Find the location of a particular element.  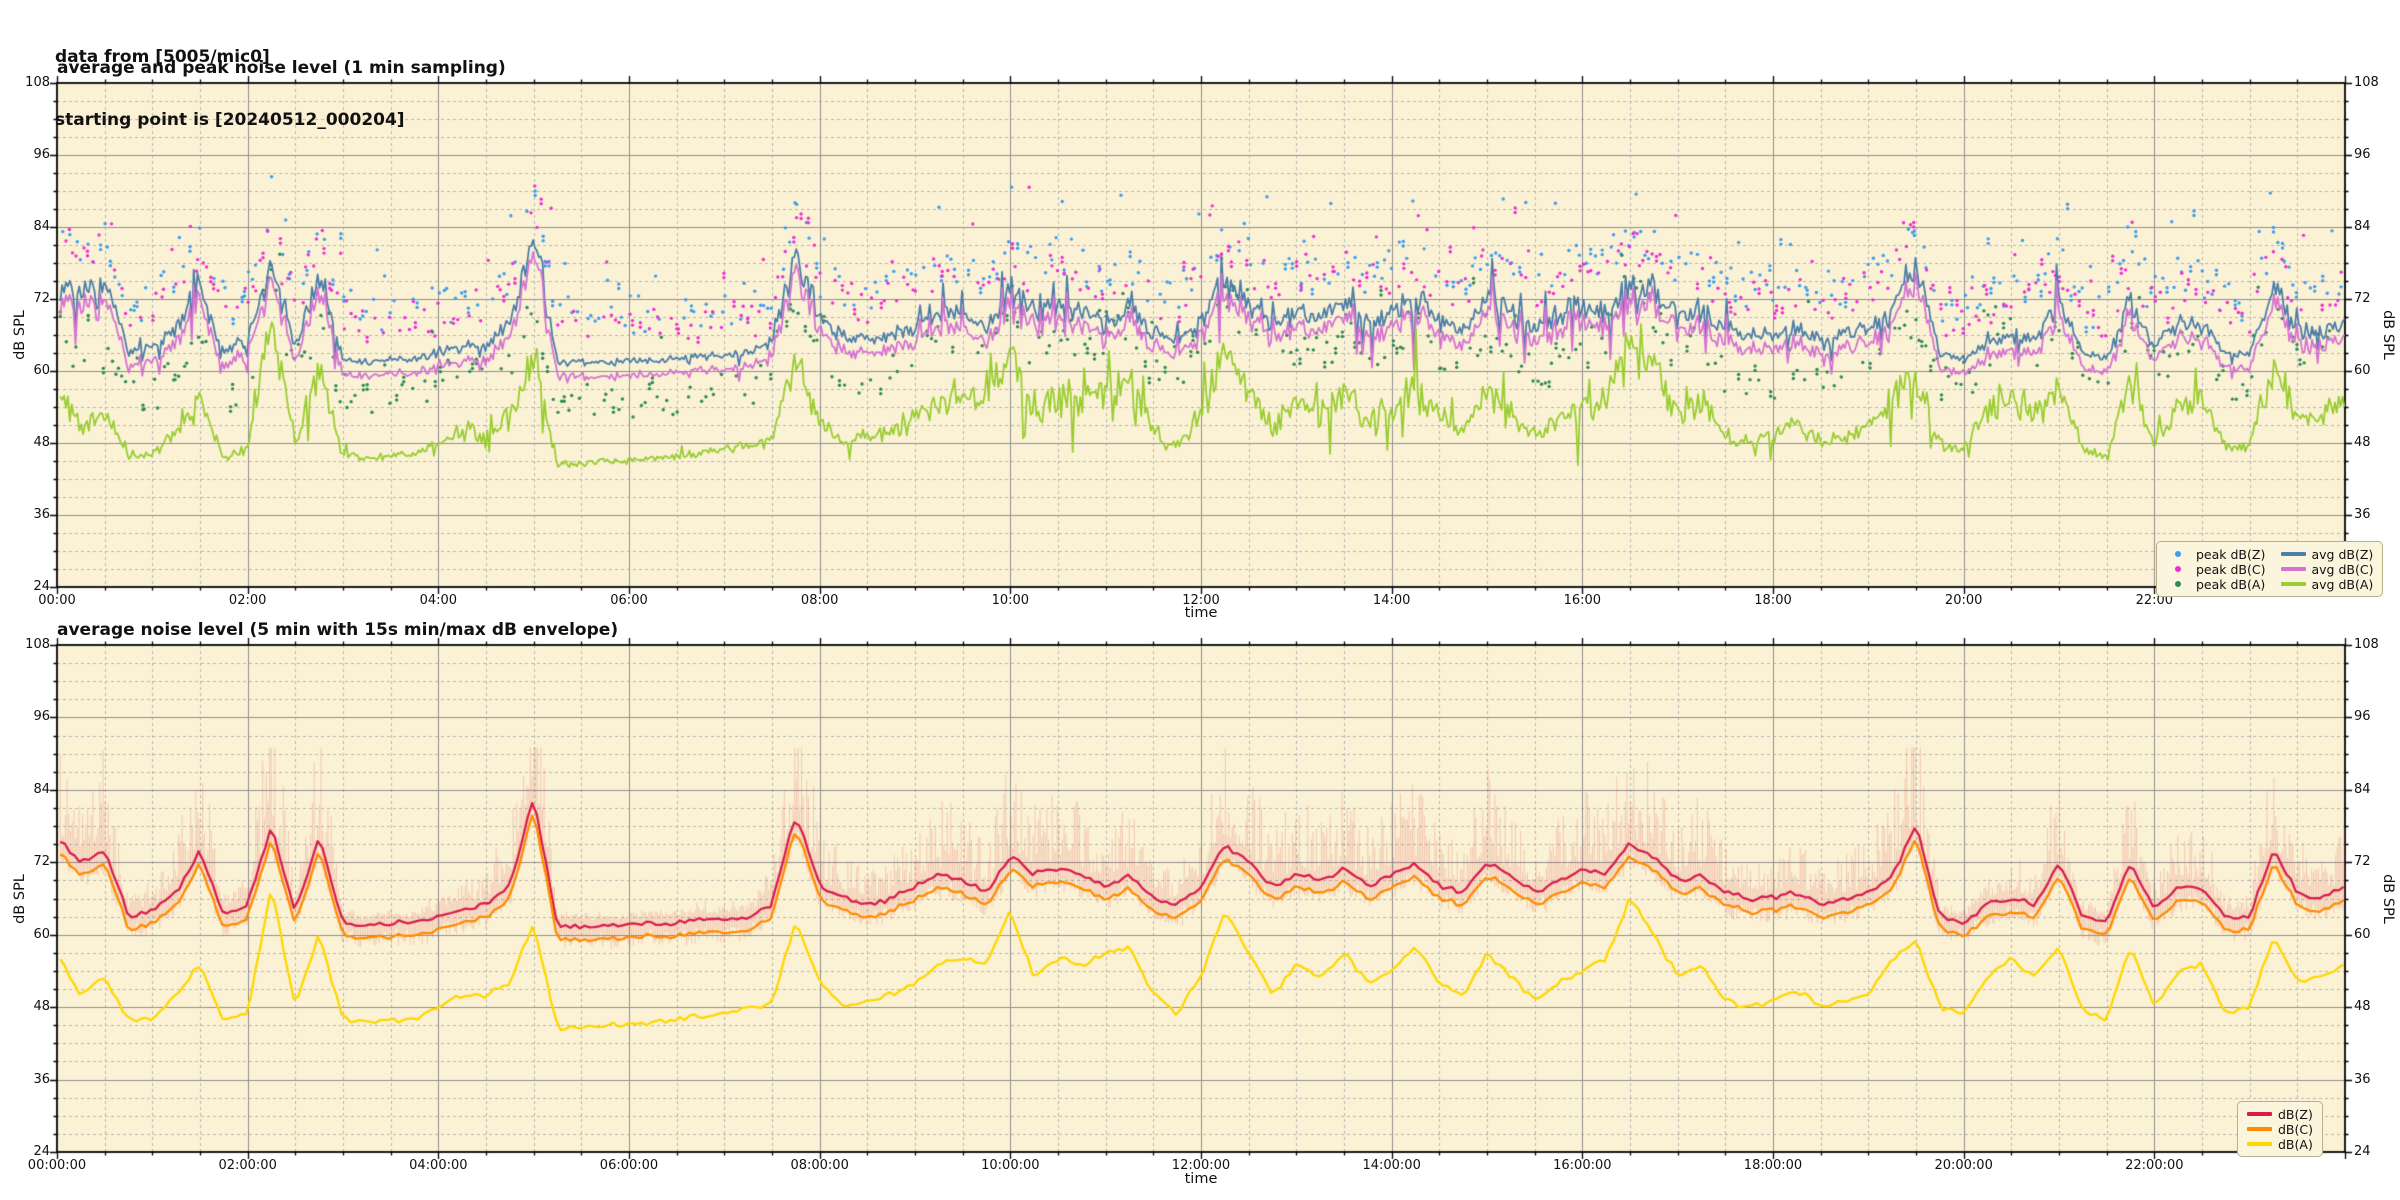

top-chart-ylabel-left: dB SPL is located at coordinates (20, 335).